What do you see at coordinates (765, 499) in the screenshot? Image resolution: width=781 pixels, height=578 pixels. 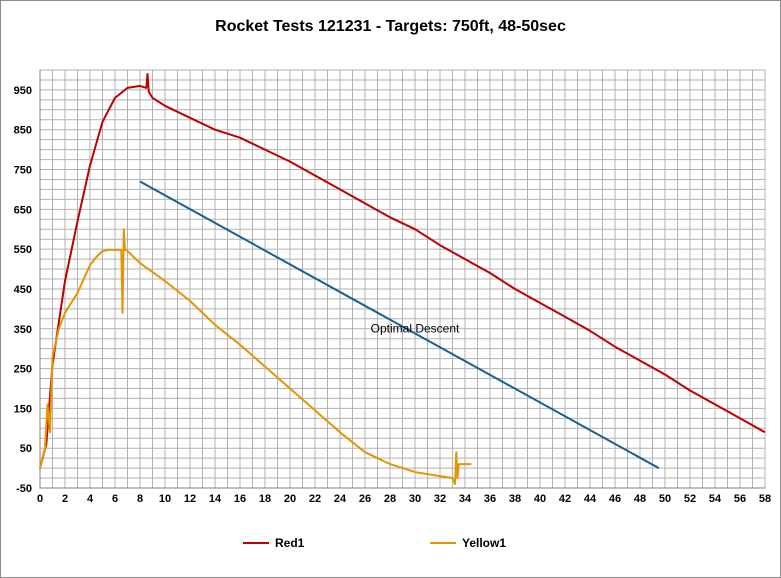 I see `x-tick-label: 58` at bounding box center [765, 499].